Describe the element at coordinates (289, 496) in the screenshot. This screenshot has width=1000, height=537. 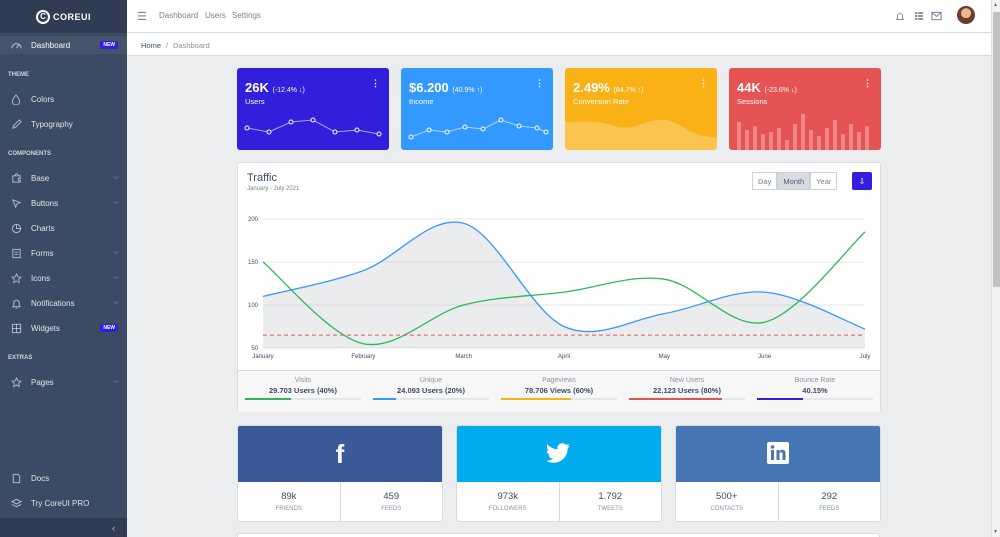
I see `social-stat-value: 89k` at that location.